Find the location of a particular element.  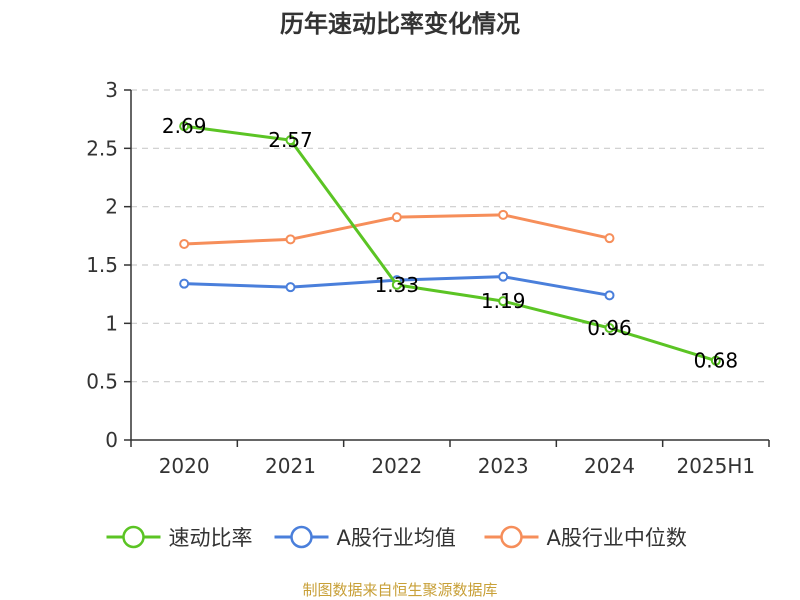

x-tick-label: 2025H1 is located at coordinates (715, 466).